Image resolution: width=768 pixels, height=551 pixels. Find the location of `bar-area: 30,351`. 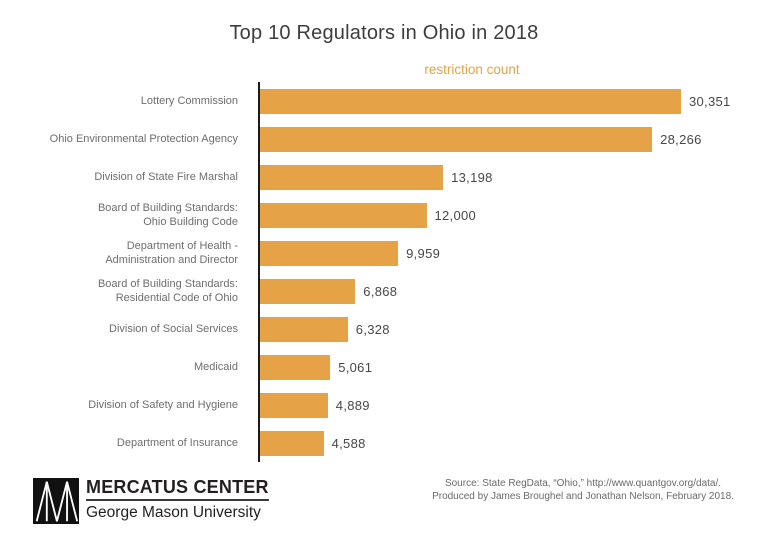

bar-area: 30,351 is located at coordinates (508, 101).